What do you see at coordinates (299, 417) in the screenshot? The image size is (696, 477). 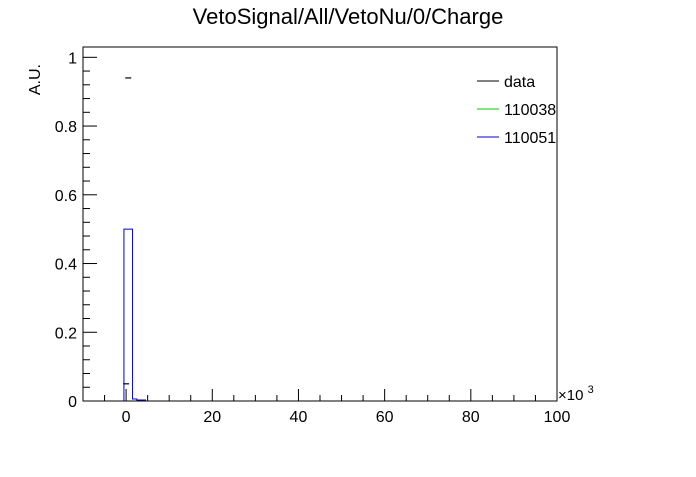 I see `x-tick-label: 40` at bounding box center [299, 417].